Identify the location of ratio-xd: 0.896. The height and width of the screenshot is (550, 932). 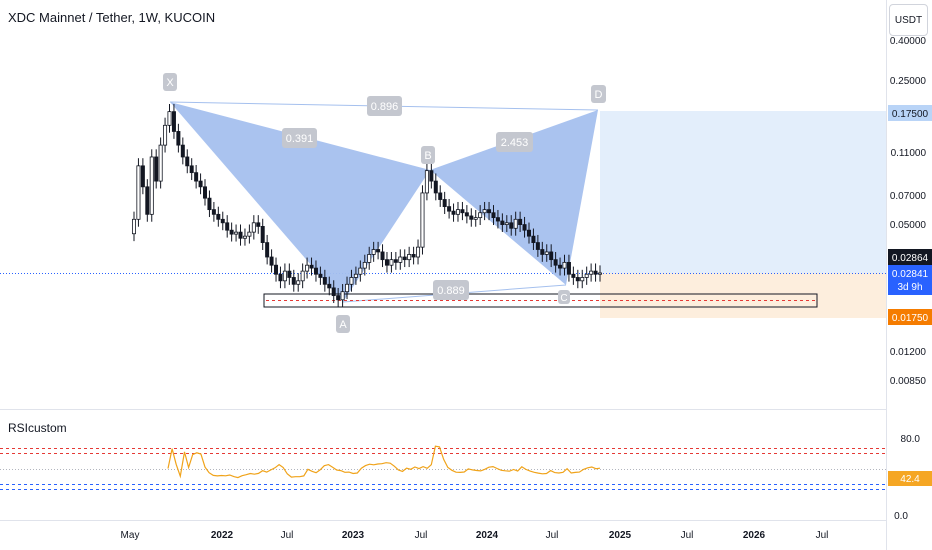
(384, 106).